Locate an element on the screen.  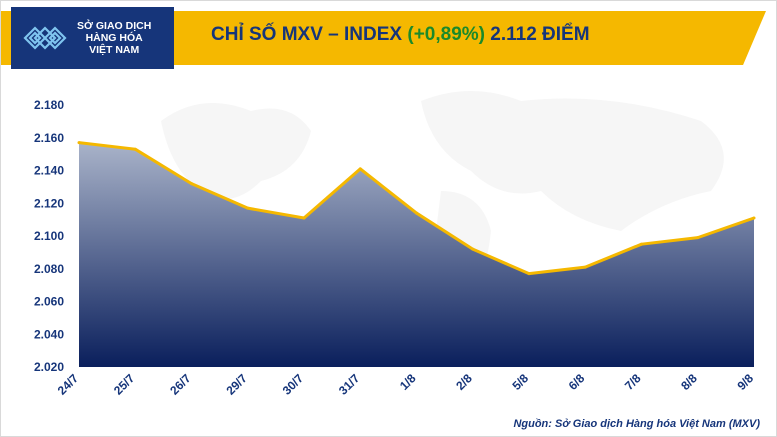
y-tick-label: 2.120 is located at coordinates (49, 203).